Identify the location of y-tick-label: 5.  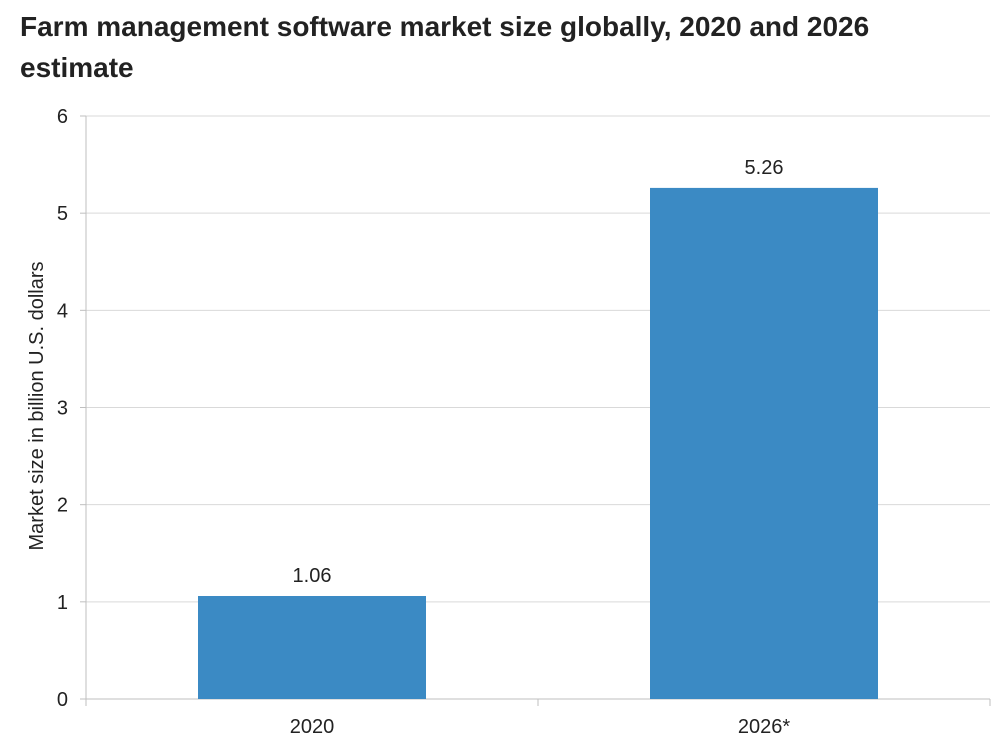
(62, 214).